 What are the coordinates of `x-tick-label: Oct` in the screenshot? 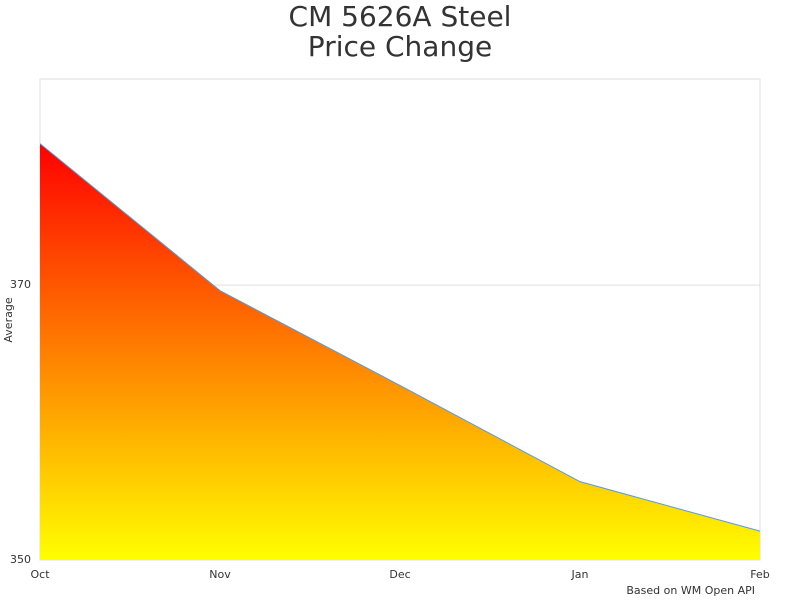 It's located at (40, 574).